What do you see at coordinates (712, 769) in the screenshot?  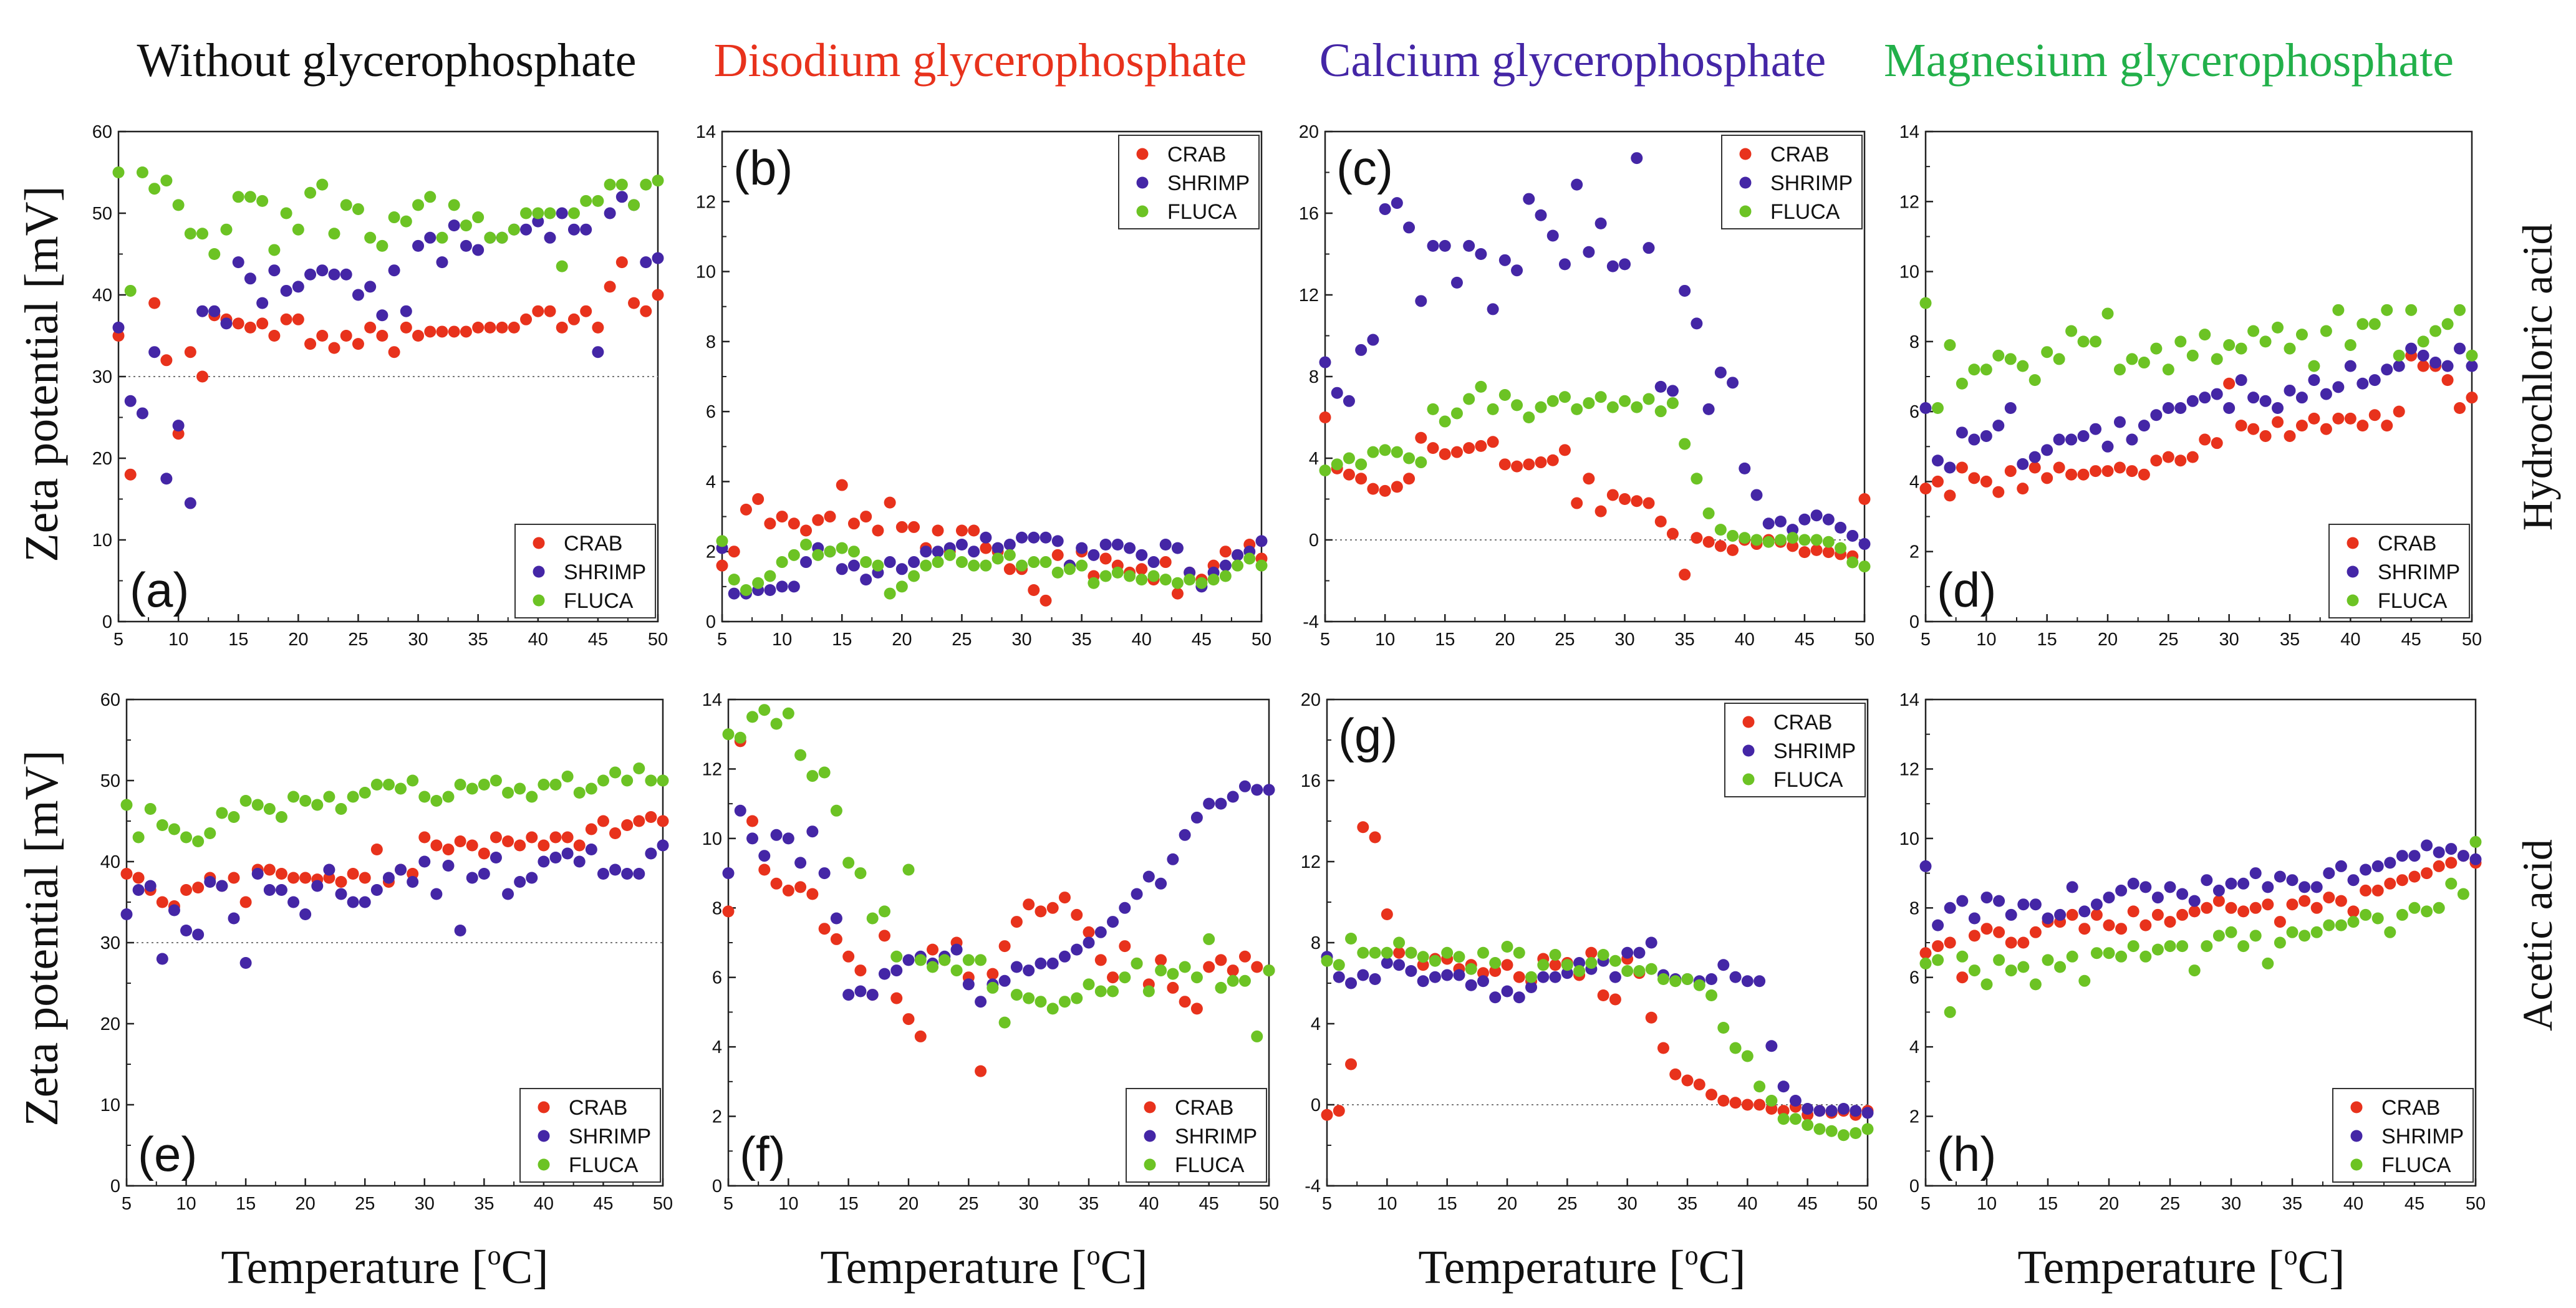 I see `y-tick-label: 12` at bounding box center [712, 769].